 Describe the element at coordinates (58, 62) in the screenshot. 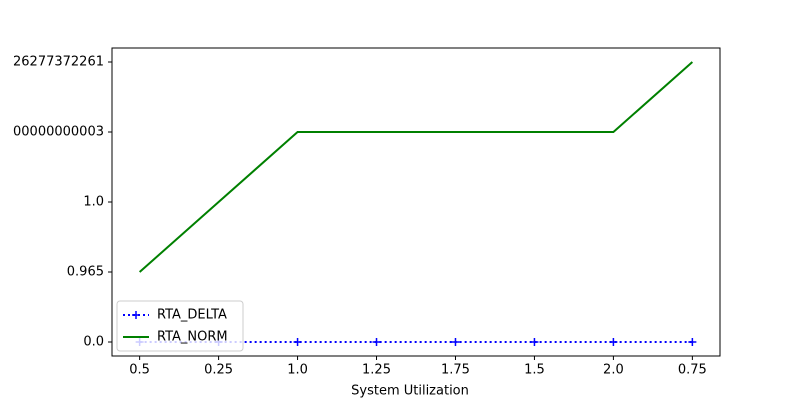

I see `y-tick-label: 26277372261` at that location.